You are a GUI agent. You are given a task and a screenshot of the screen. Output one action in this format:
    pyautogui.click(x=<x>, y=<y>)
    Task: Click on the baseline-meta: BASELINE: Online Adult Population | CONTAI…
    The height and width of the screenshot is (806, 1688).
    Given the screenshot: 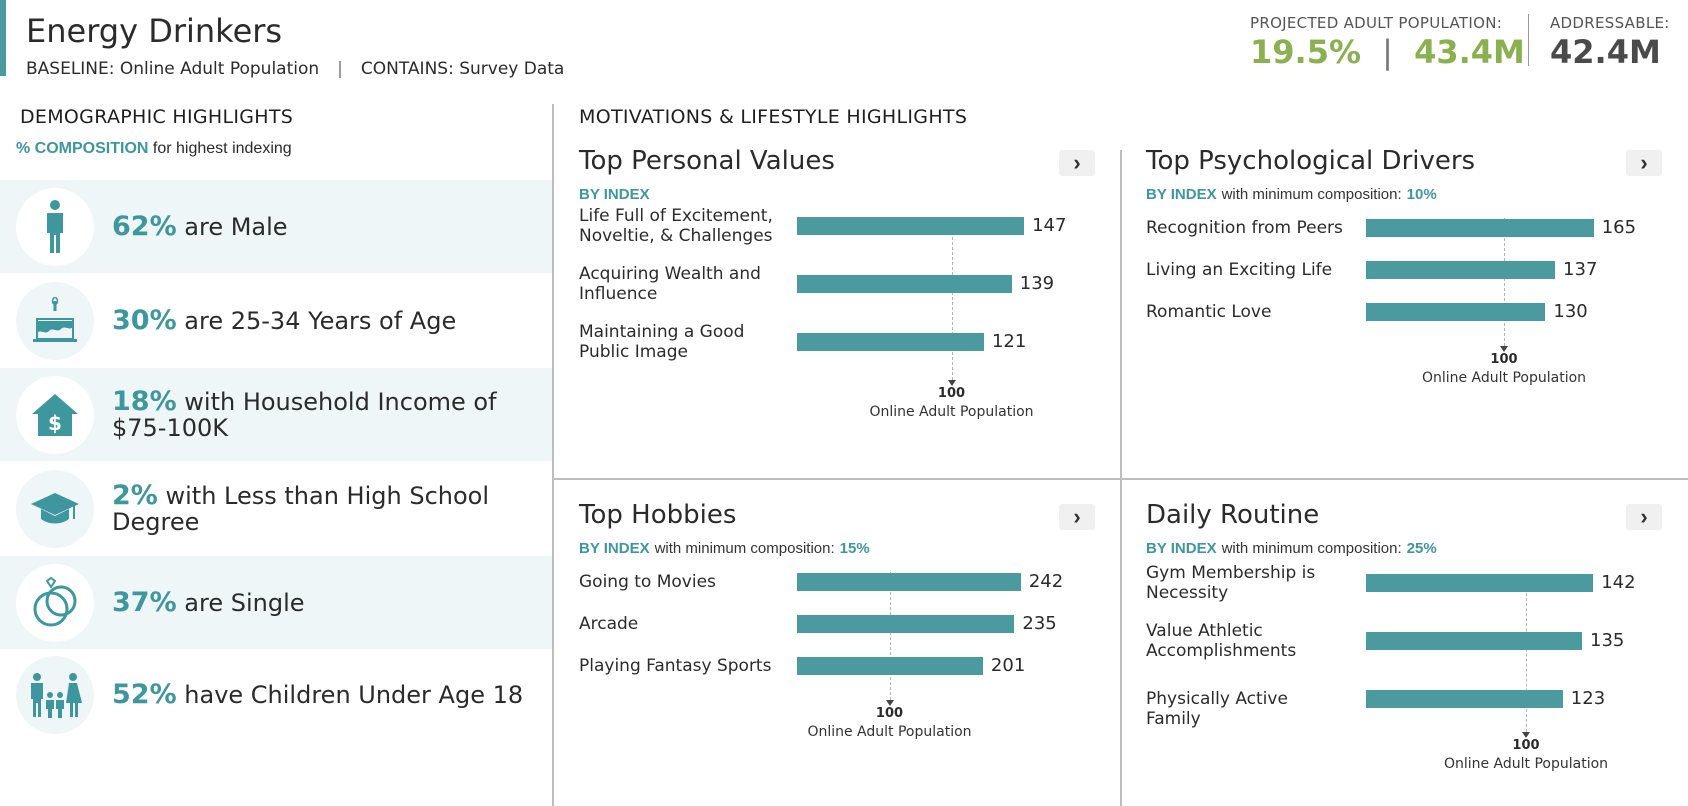 What is the action you would take?
    pyautogui.click(x=295, y=69)
    